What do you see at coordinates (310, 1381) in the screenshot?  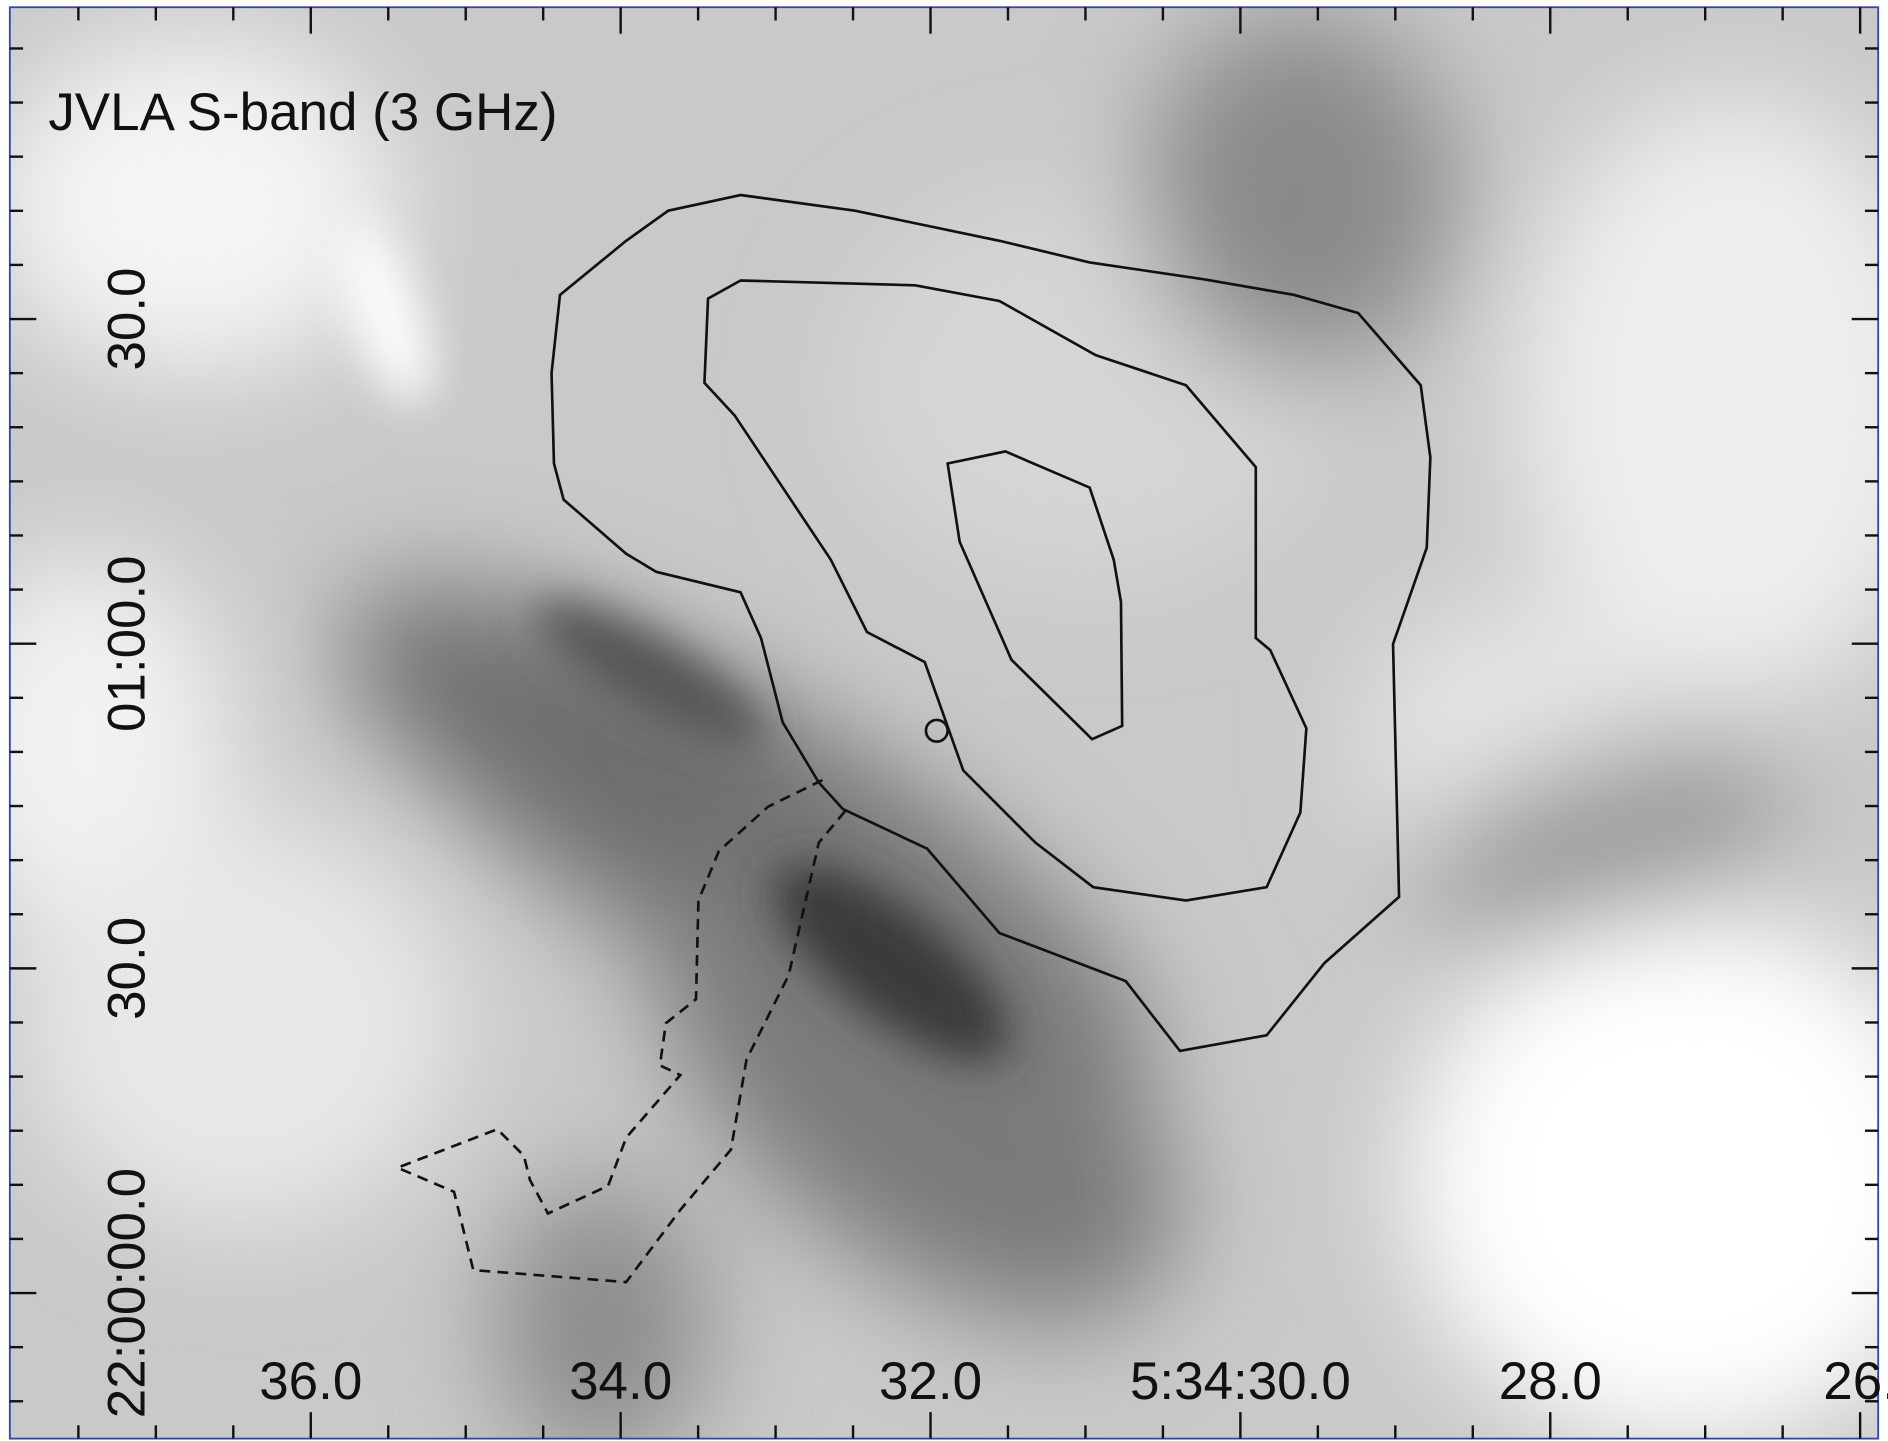 I see `x-tick-label: 36.0` at bounding box center [310, 1381].